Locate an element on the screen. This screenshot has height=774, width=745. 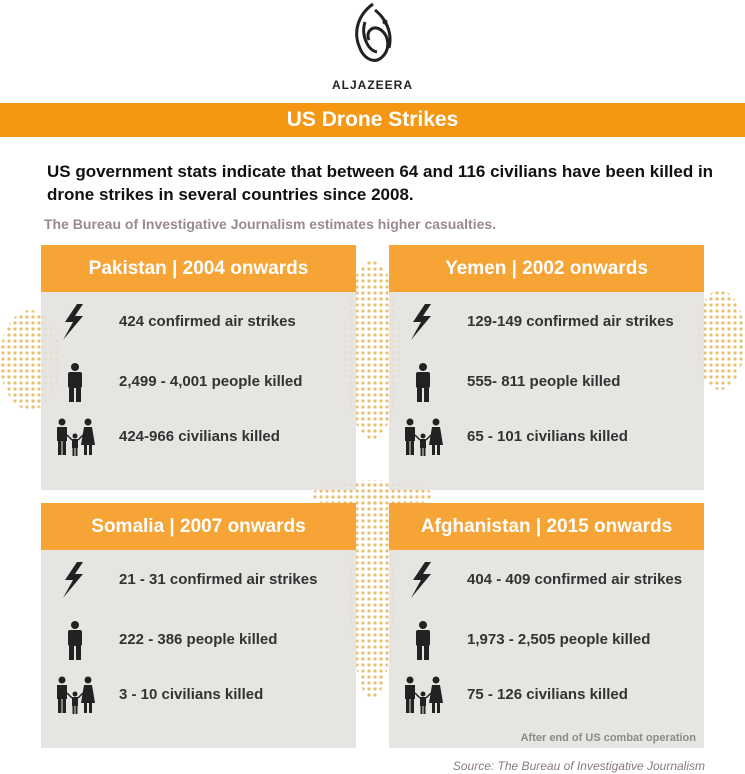
stat-text: 222 - 386 people killed is located at coordinates (198, 639).